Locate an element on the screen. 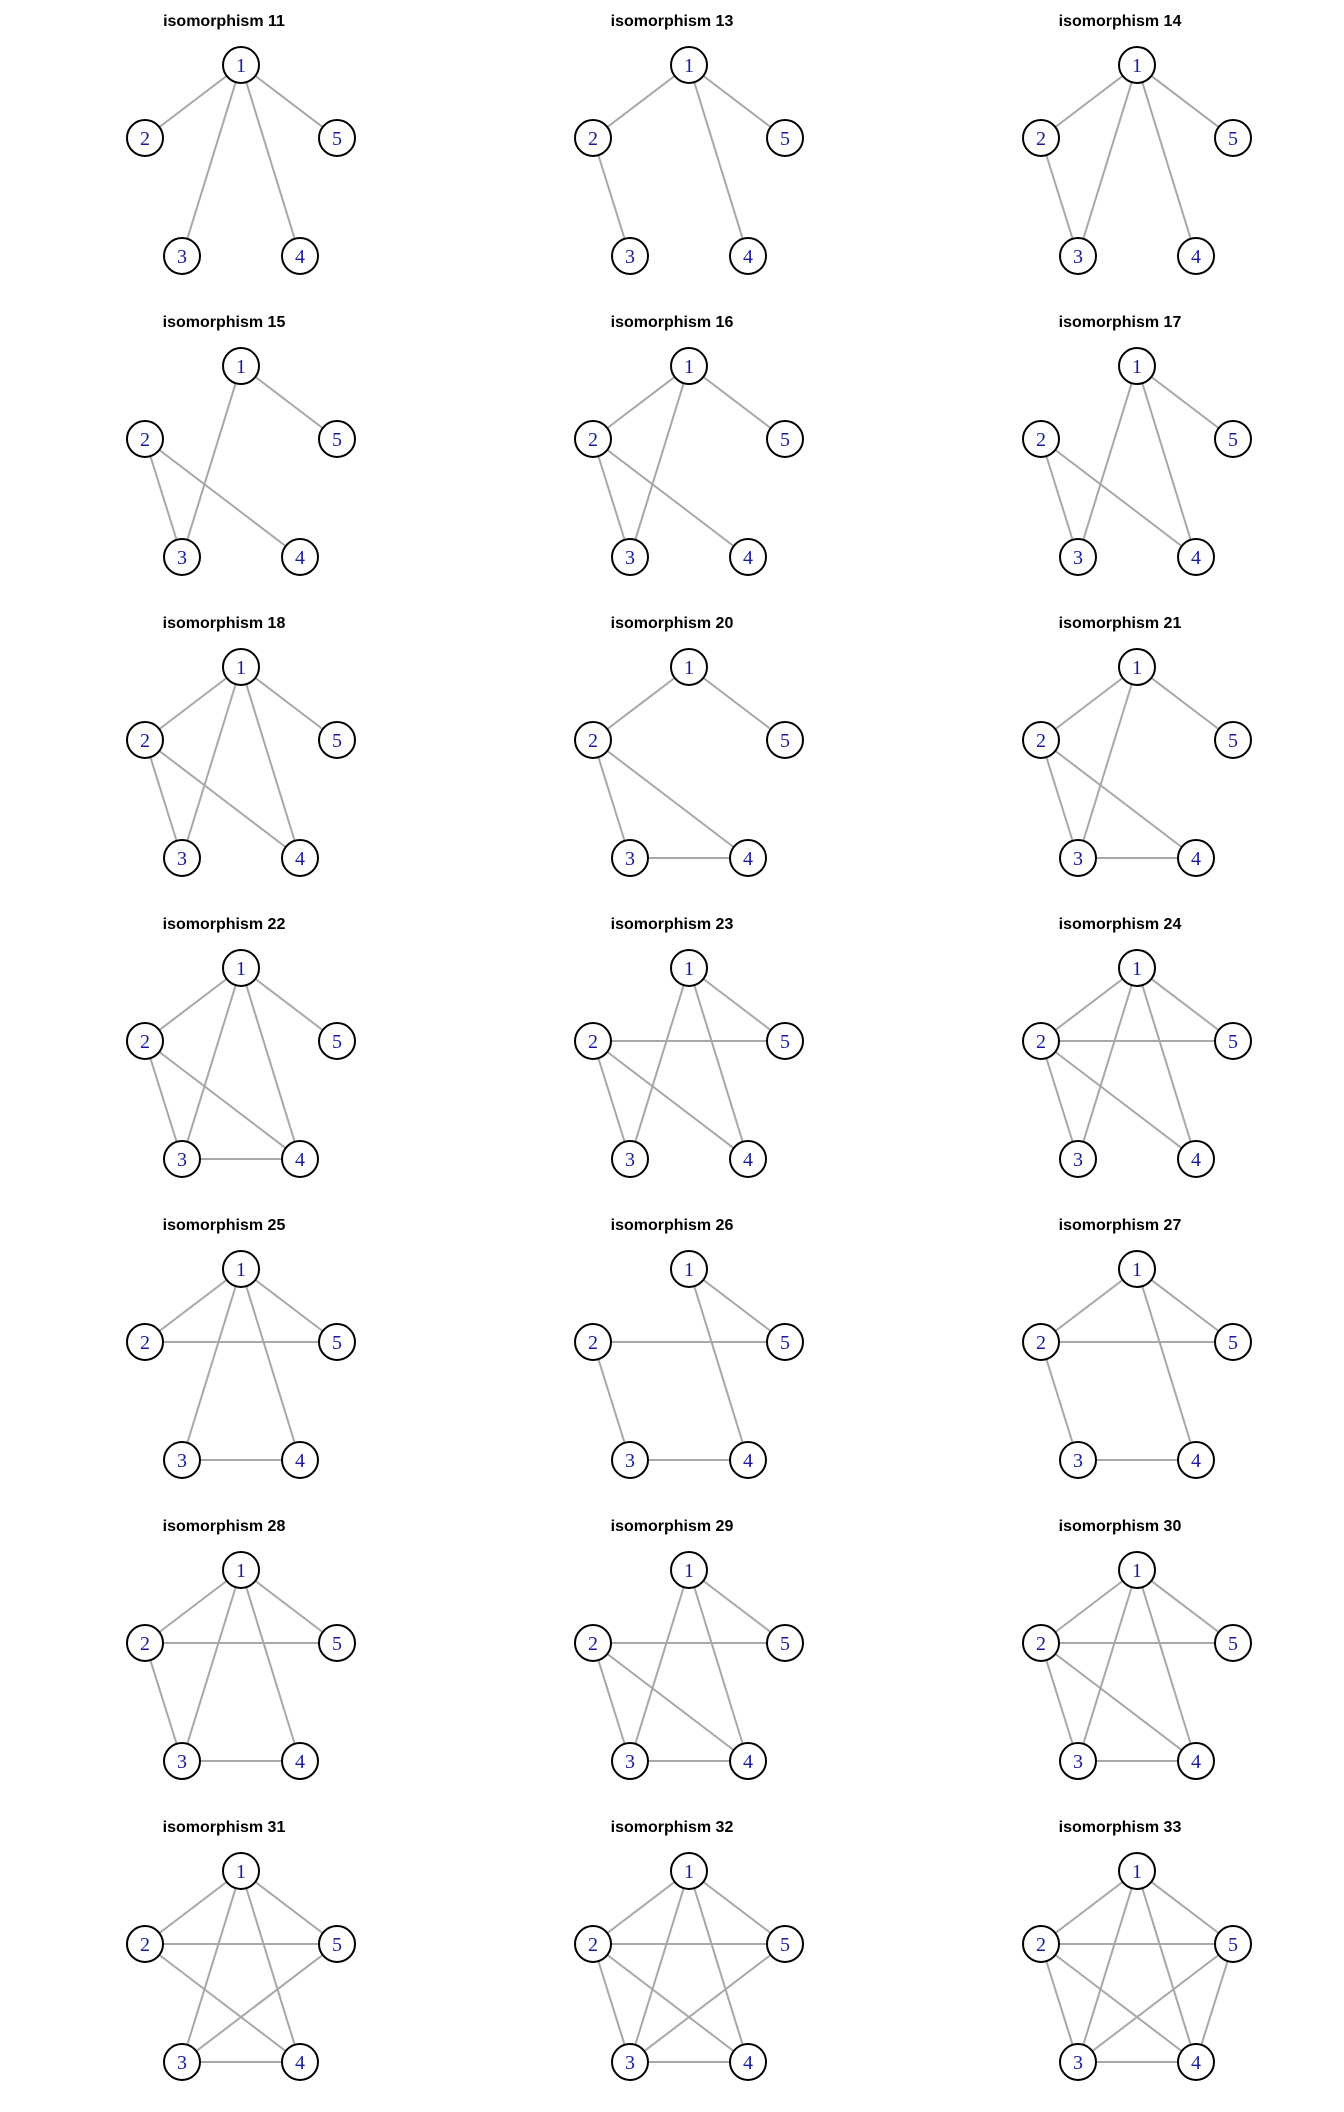 The height and width of the screenshot is (2112, 1344). panel-title: isomorphism 22 is located at coordinates (224, 924).